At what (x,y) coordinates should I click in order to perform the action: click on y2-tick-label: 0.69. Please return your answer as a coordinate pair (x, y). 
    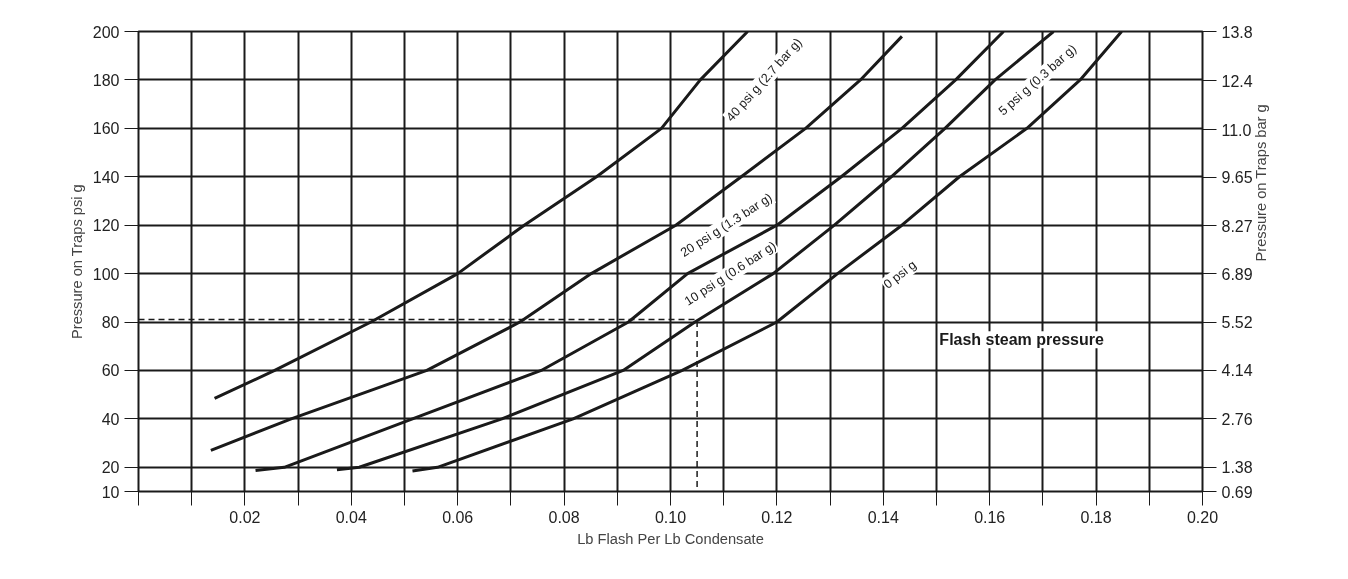
    Looking at the image, I should click on (1237, 492).